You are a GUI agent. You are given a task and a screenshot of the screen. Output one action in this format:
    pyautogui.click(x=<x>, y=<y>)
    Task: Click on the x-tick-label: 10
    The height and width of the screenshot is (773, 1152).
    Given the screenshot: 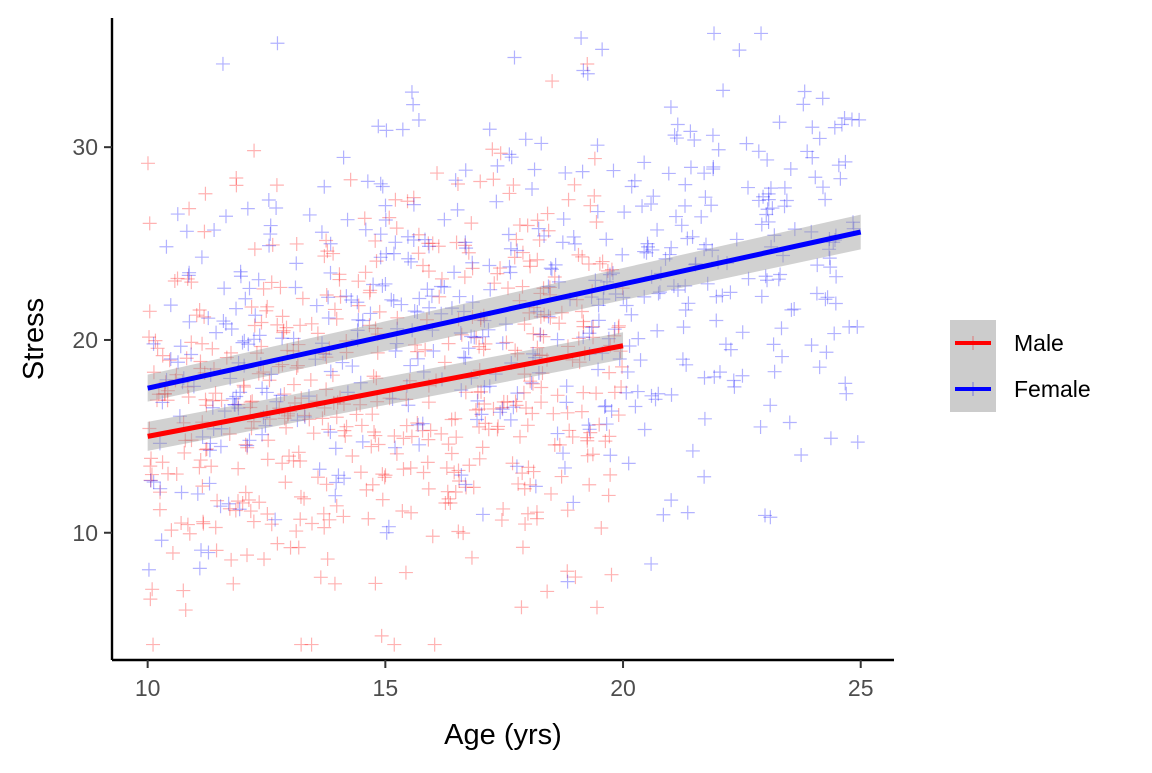 What is the action you would take?
    pyautogui.click(x=148, y=688)
    